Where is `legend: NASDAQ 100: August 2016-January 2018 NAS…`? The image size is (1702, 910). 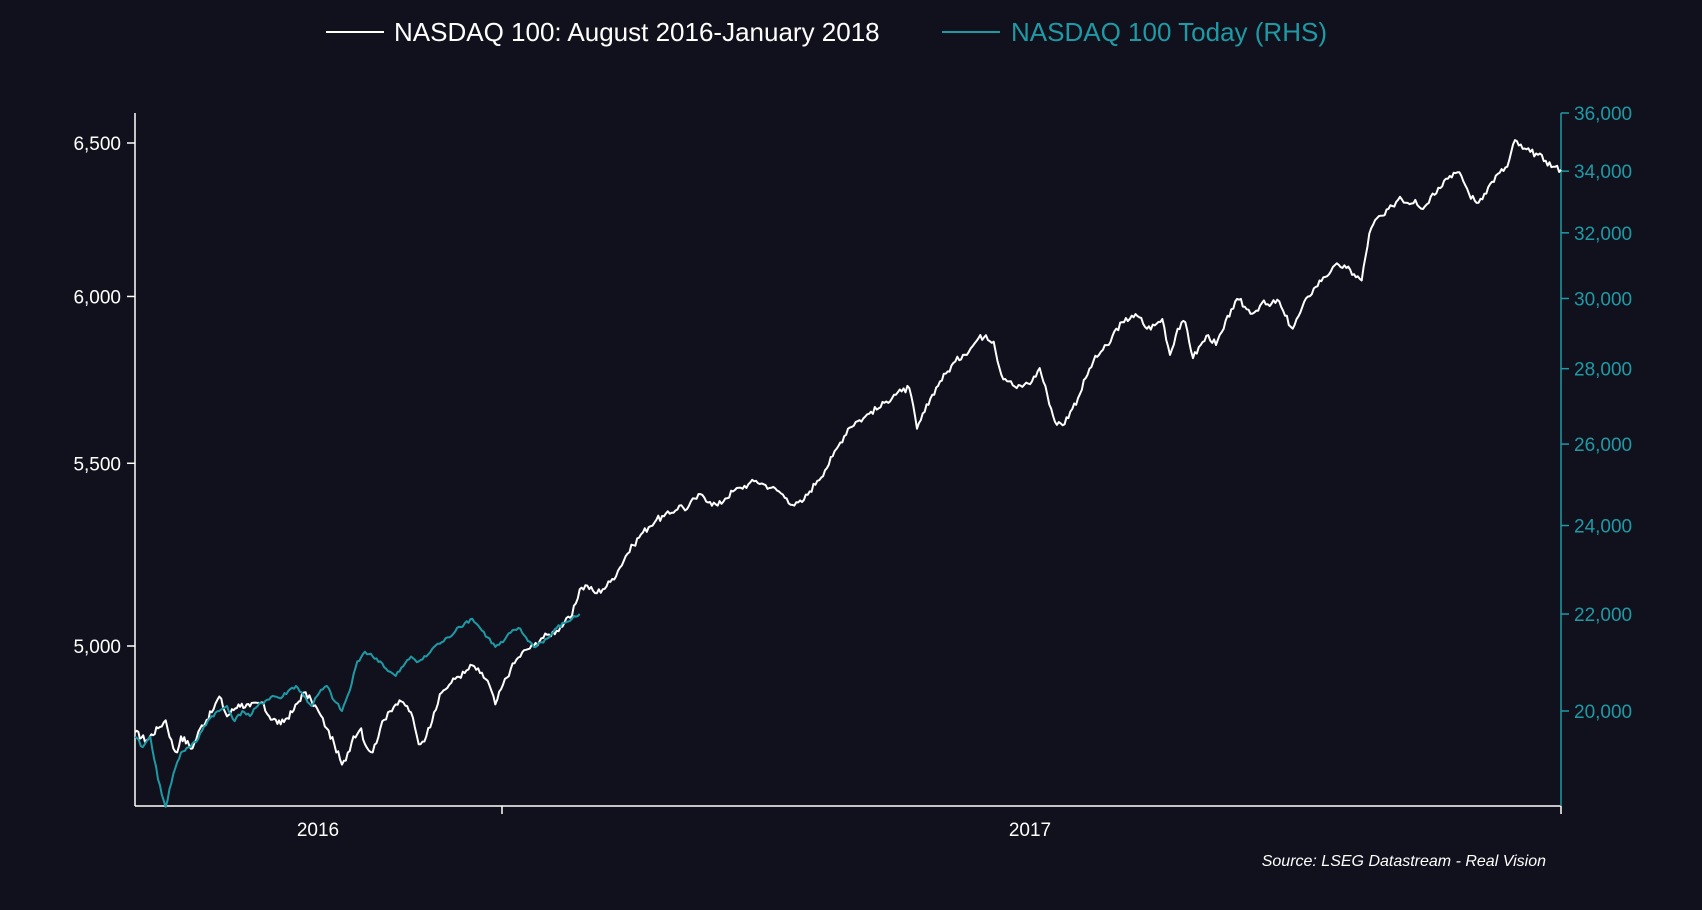
legend: NASDAQ 100: August 2016-January 2018 NAS… is located at coordinates (826, 32).